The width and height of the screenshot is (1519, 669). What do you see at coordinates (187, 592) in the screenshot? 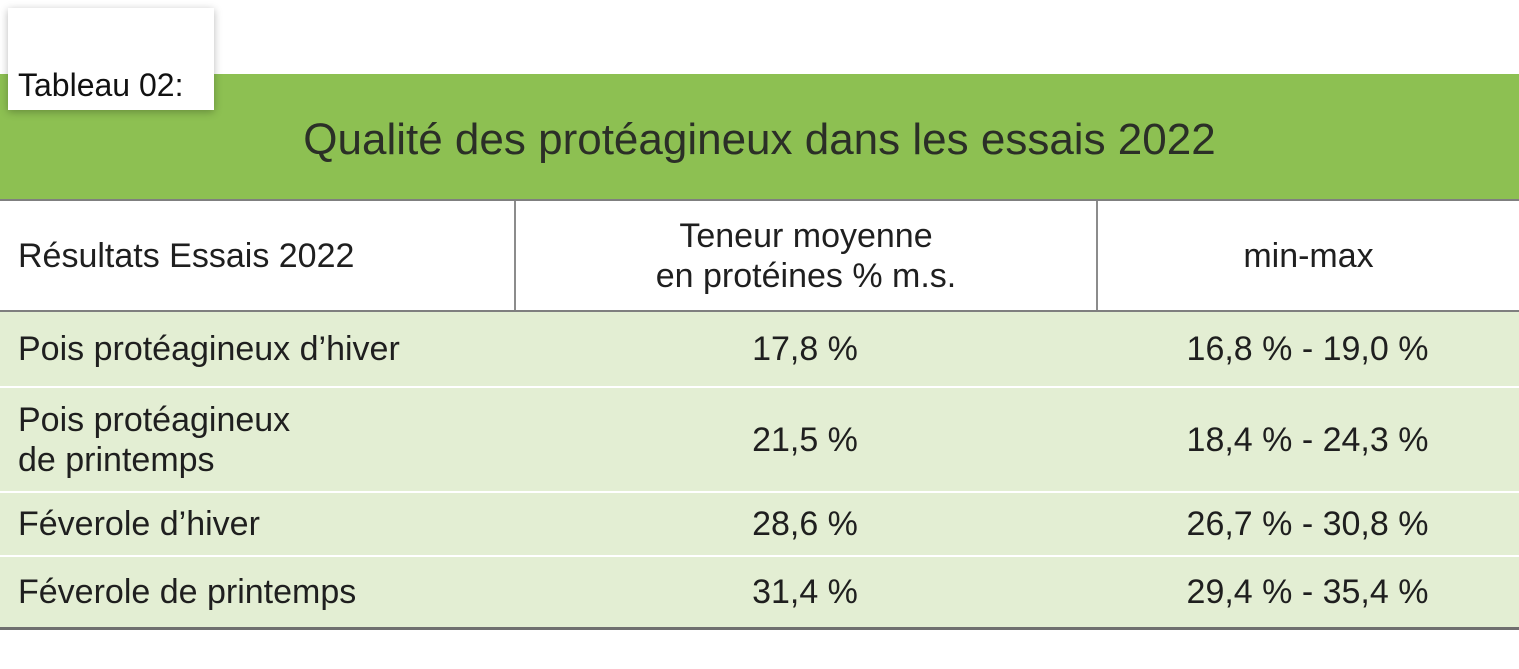
I see `row-name: Féverole de printemps` at bounding box center [187, 592].